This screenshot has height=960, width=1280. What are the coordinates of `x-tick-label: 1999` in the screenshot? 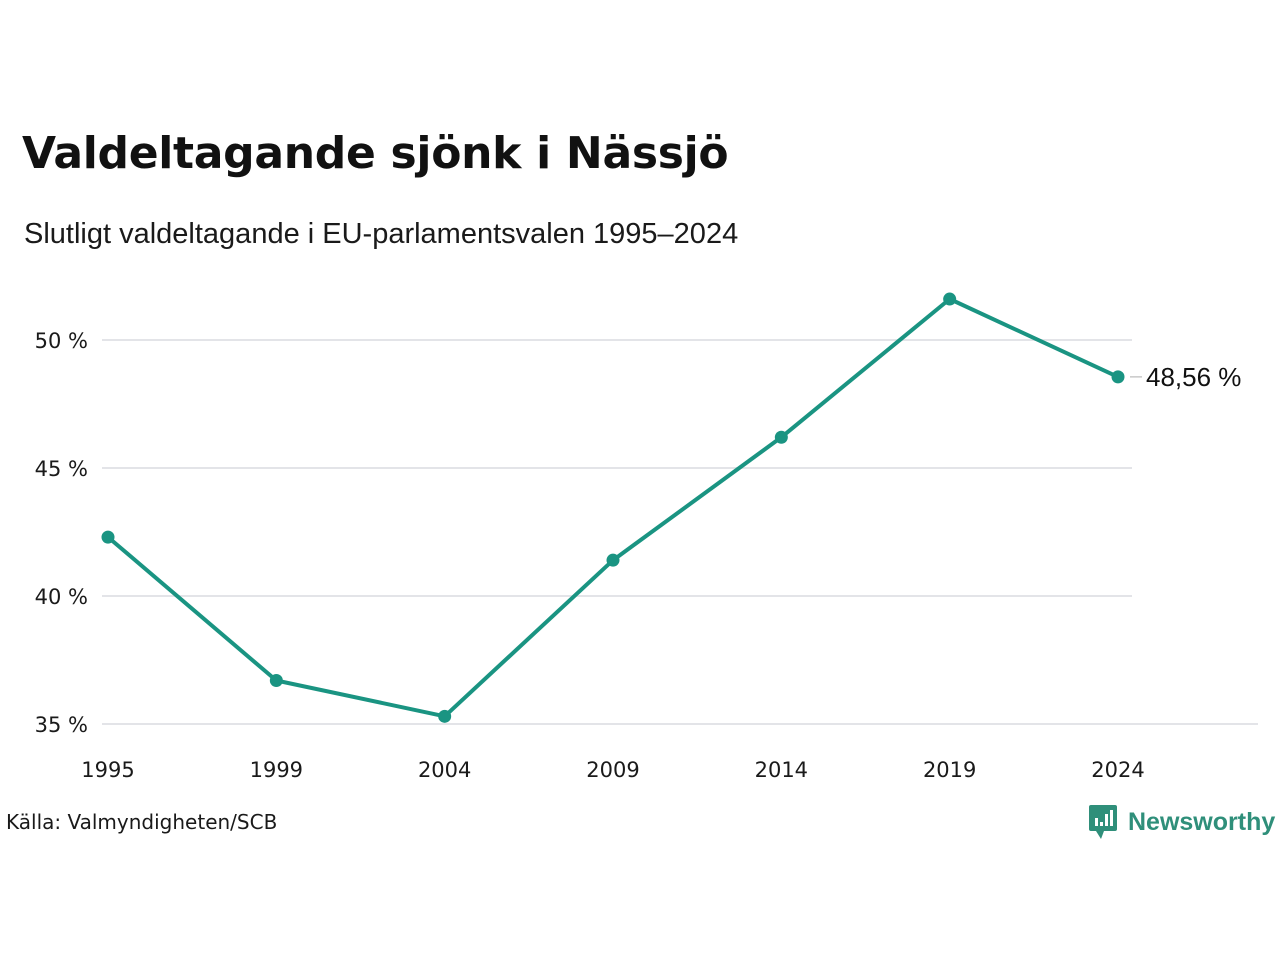 It's located at (276, 770).